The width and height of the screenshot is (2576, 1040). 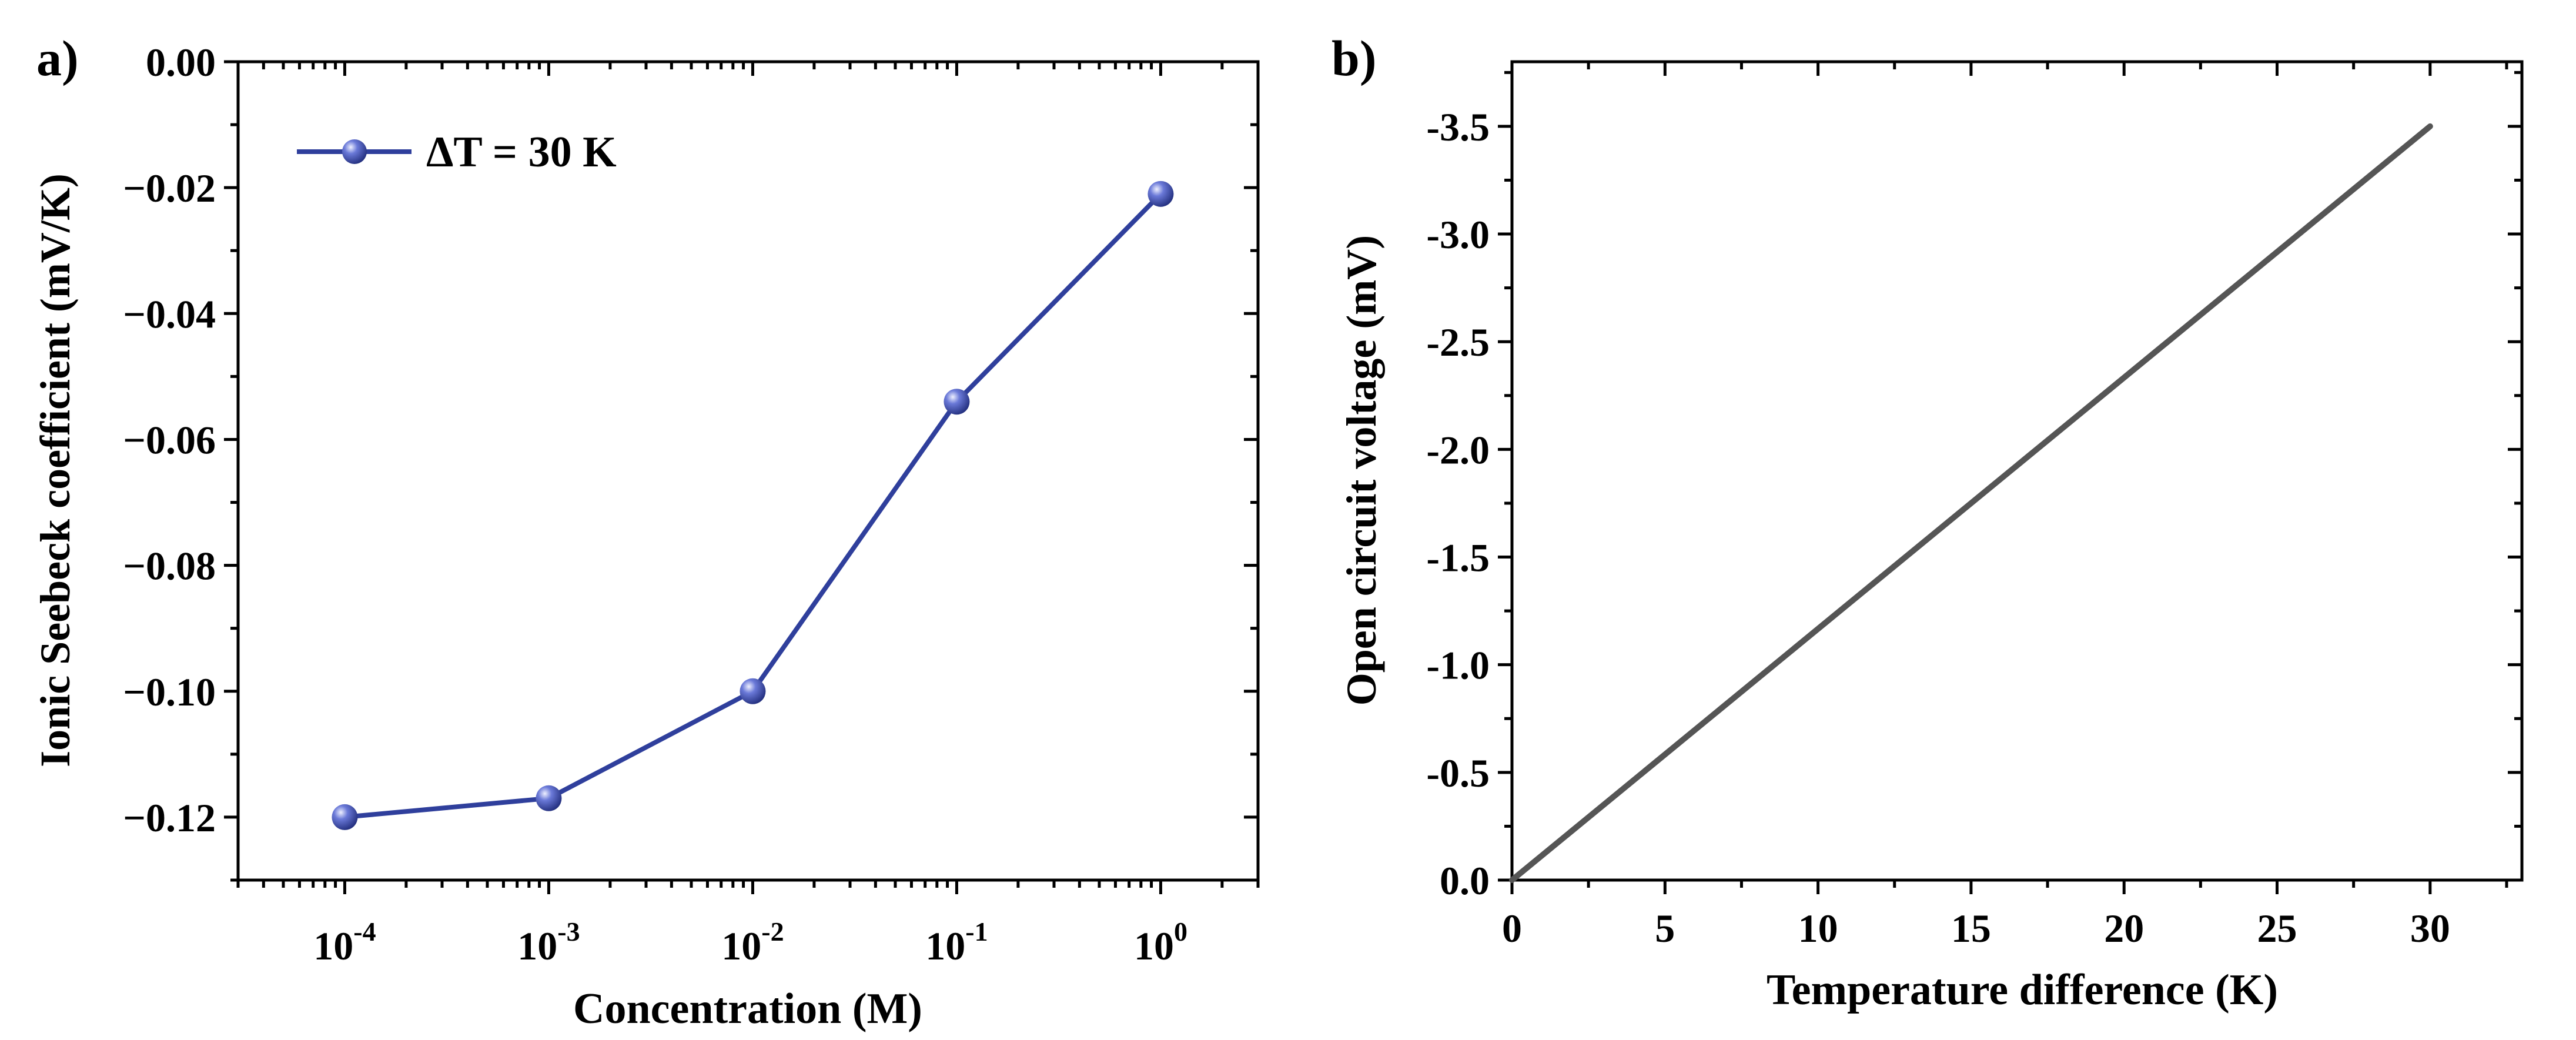 What do you see at coordinates (1354, 58) in the screenshot?
I see `panel-b-label: b)` at bounding box center [1354, 58].